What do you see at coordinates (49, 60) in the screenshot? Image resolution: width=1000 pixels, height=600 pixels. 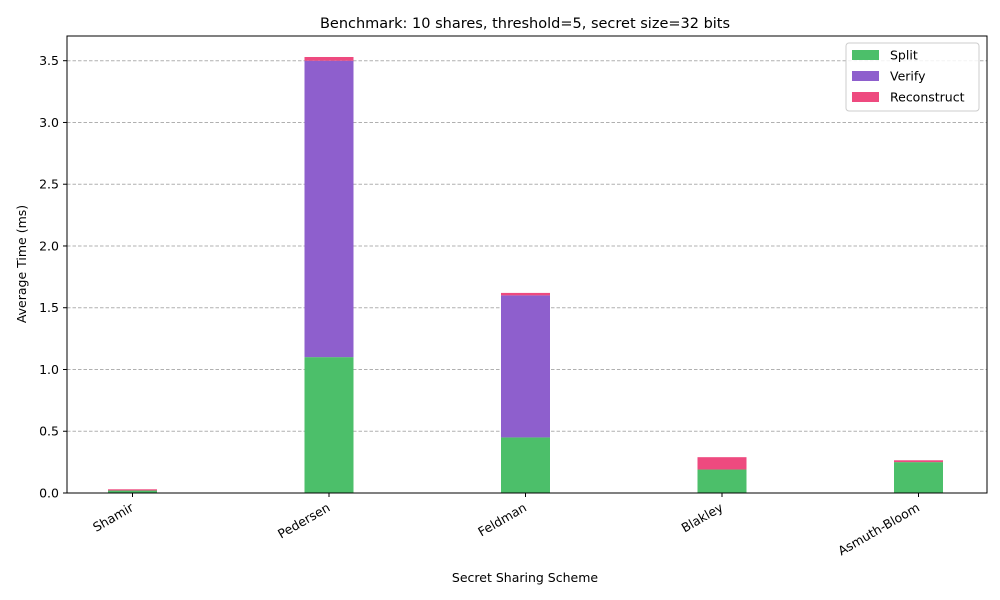 I see `y-tick-label: 3.5` at bounding box center [49, 60].